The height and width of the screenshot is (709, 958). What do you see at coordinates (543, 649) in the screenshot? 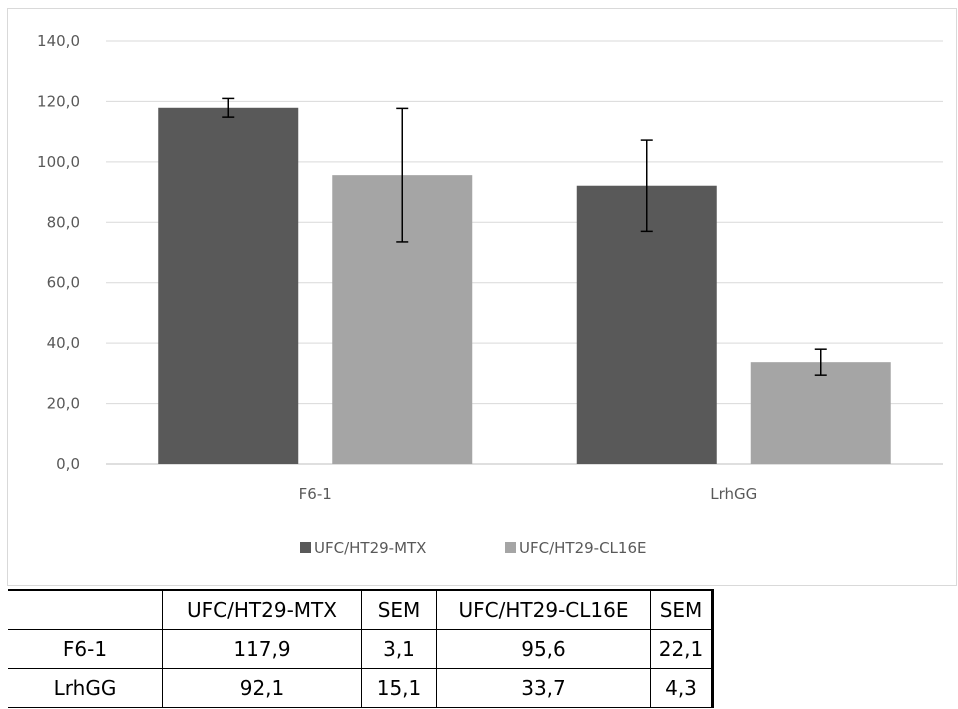
I see `table-cell: 95,6` at bounding box center [543, 649].